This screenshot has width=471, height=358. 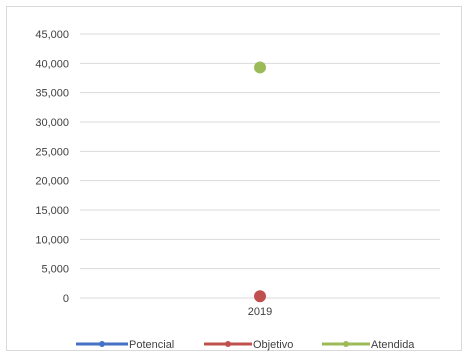 I want to click on marker-atendida, so click(x=260, y=67).